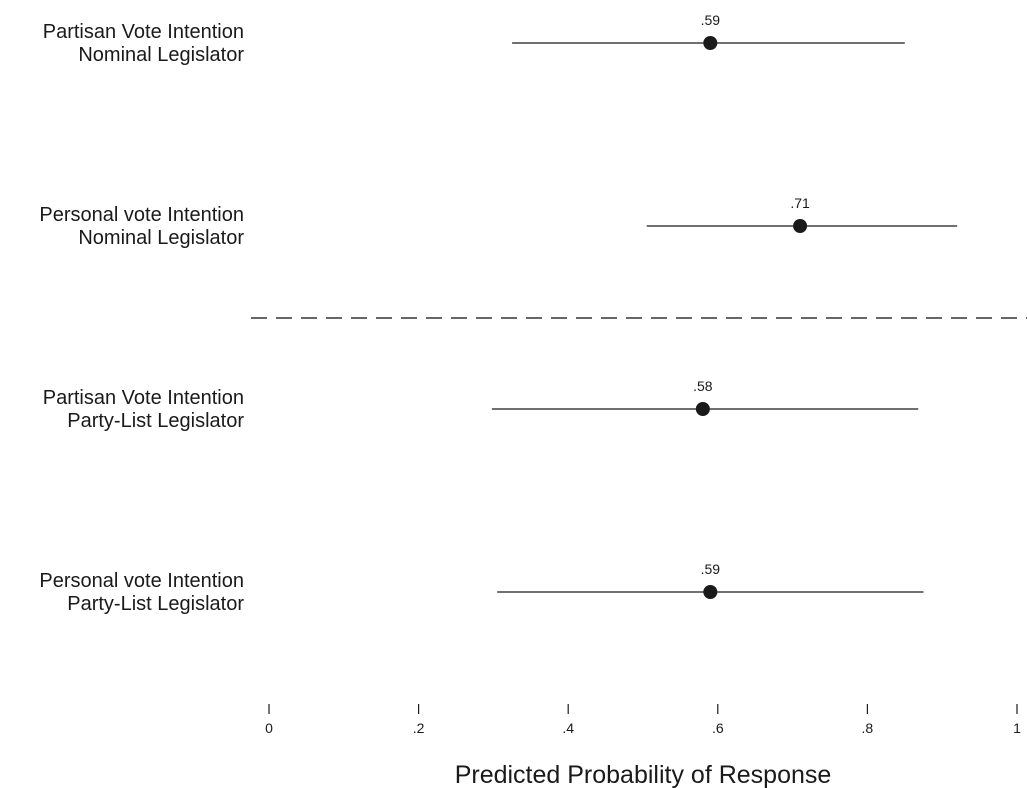 The image size is (1027, 788). Describe the element at coordinates (868, 728) in the screenshot. I see `x-tick-label: .8` at that location.